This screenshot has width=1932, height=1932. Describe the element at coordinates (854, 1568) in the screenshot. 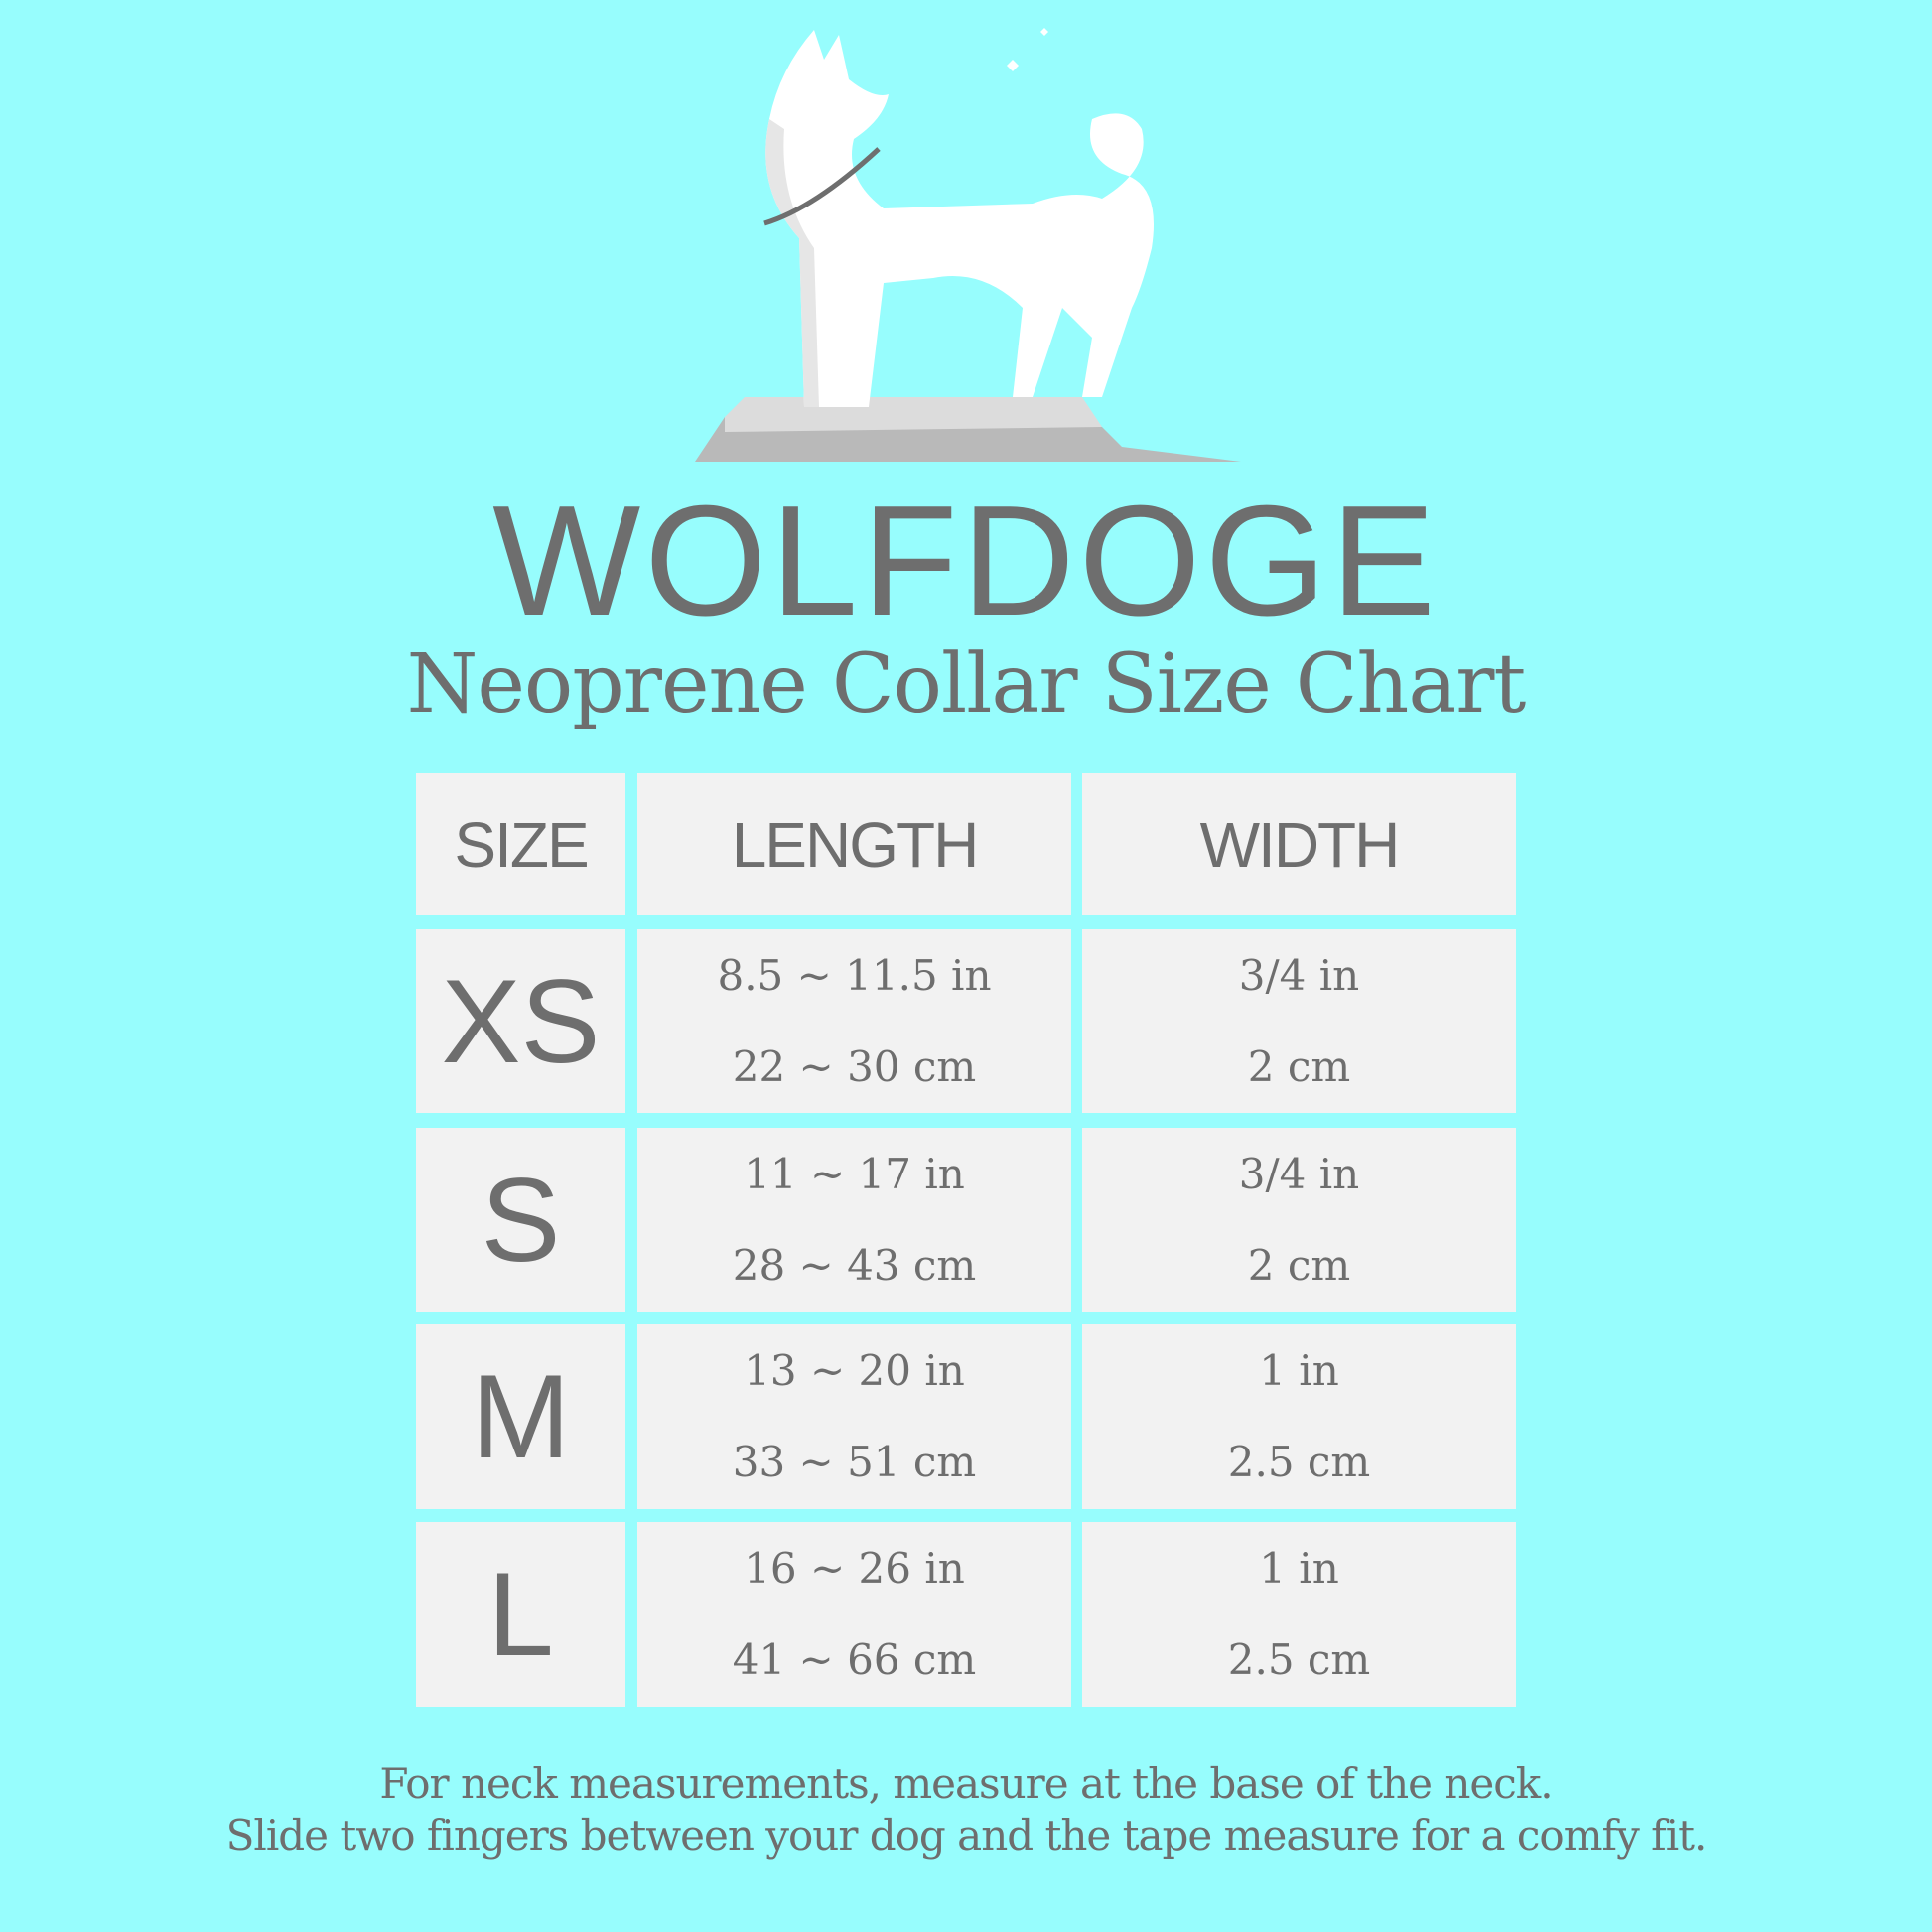

I see `length-in: 16 ~ 26 in` at that location.